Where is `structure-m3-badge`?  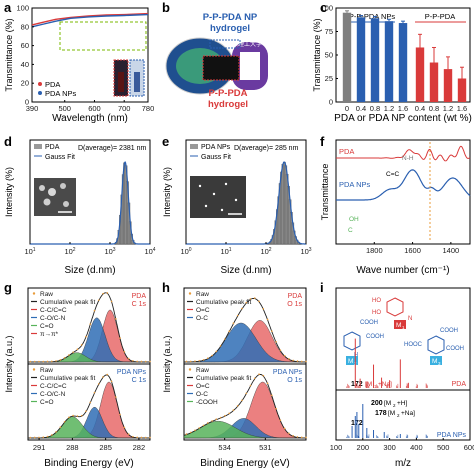 structure-m3-badge is located at coordinates (436, 360).